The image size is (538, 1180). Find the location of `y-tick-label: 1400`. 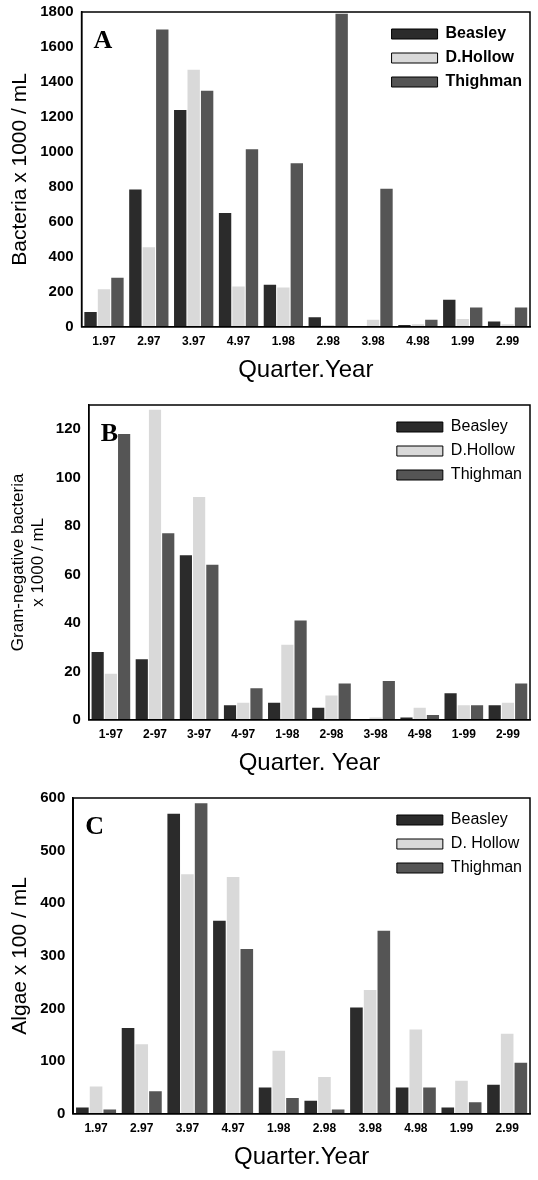

y-tick-label: 1400 is located at coordinates (57, 81).